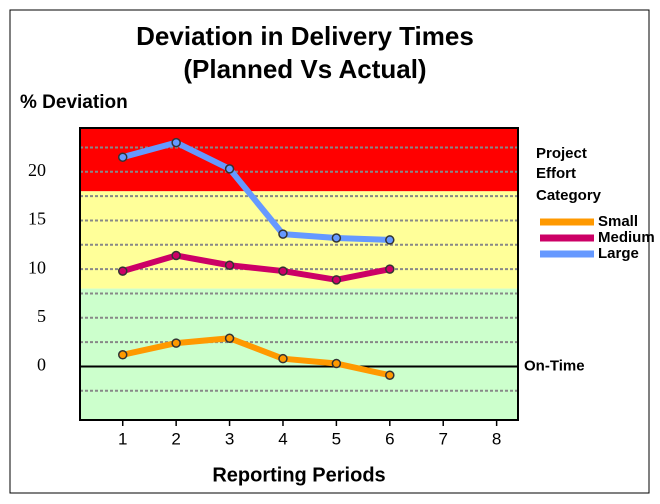 This screenshot has height=504, width=660. I want to click on x-tick-label: 5, so click(336, 438).